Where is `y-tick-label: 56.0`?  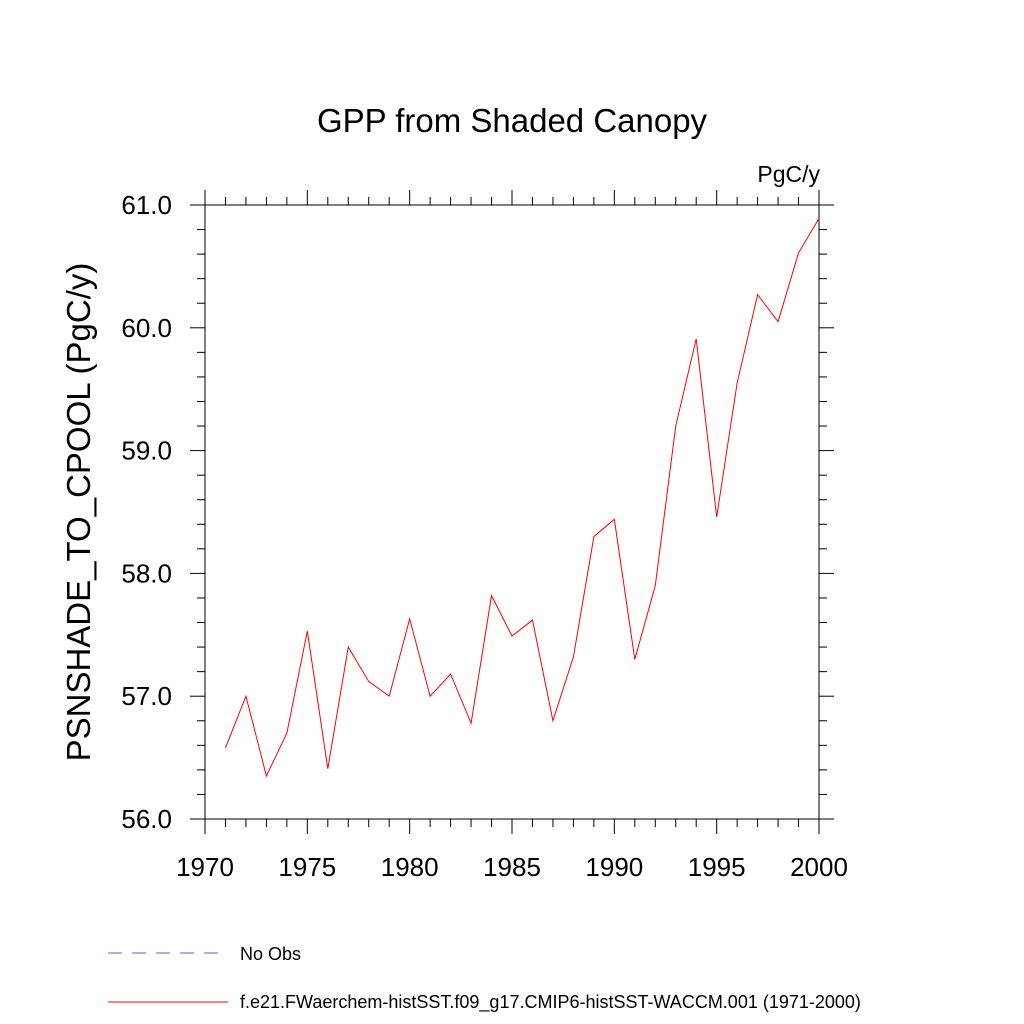 y-tick-label: 56.0 is located at coordinates (146, 819).